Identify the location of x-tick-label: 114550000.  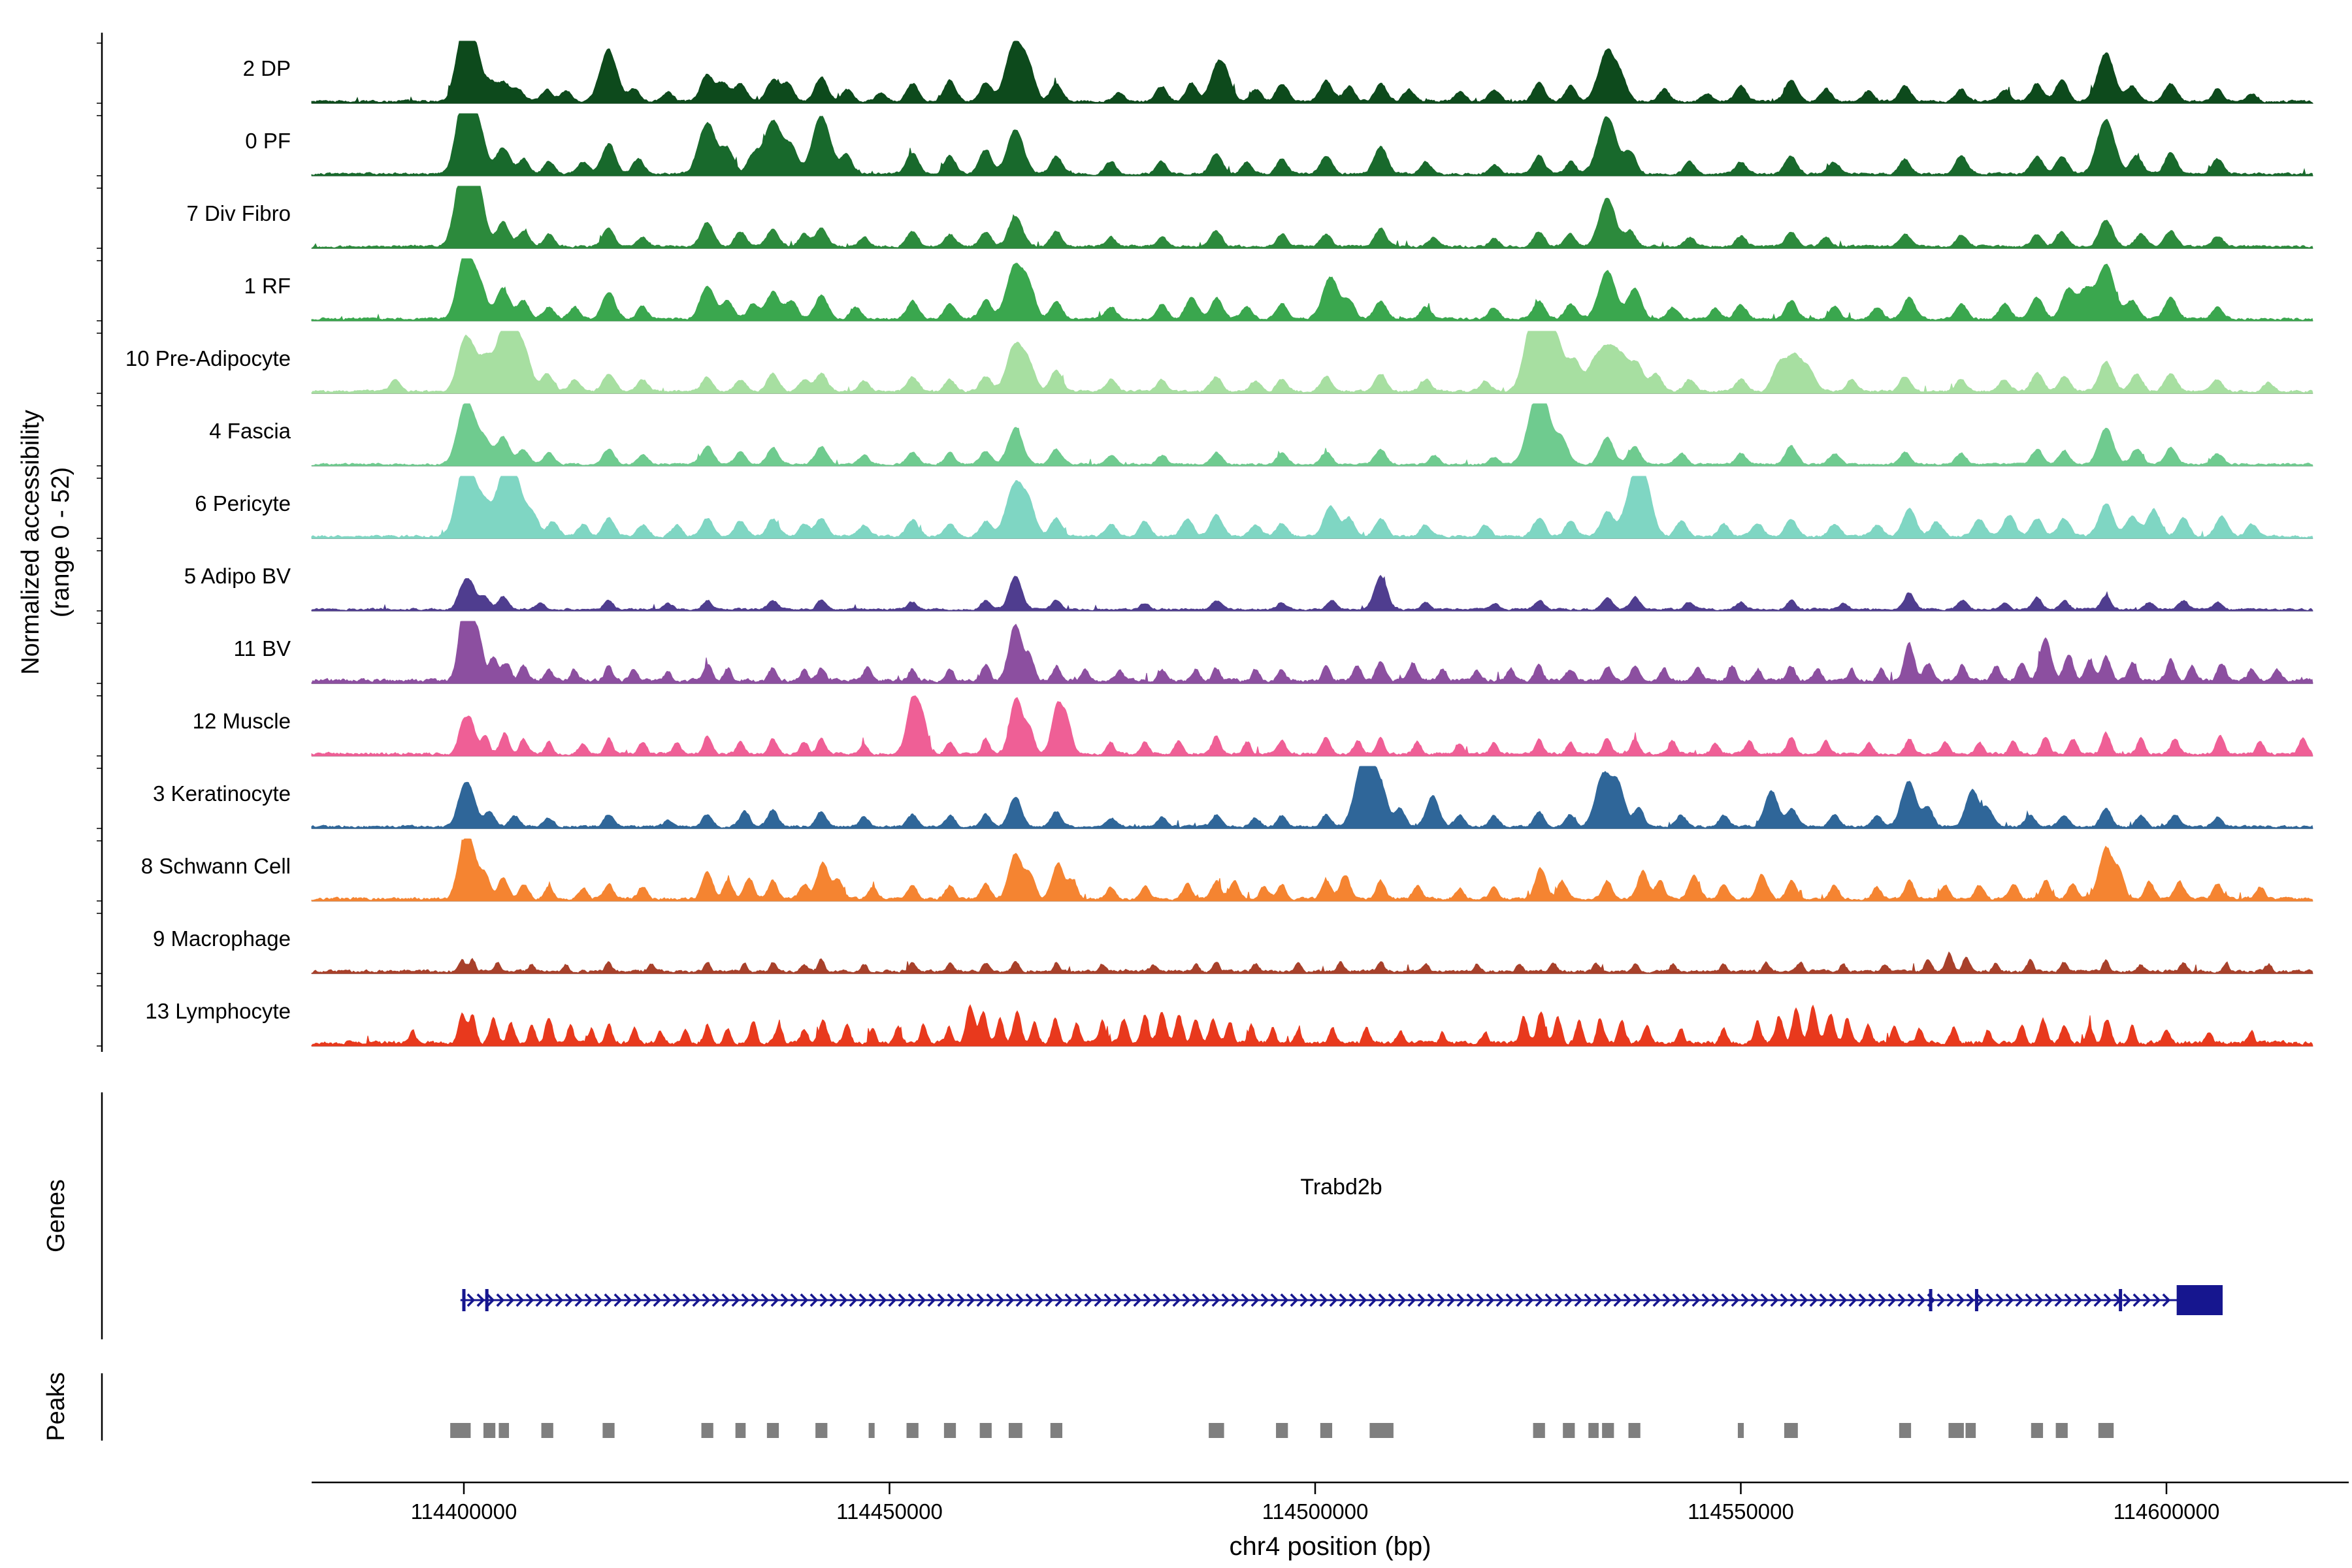
(1741, 1511).